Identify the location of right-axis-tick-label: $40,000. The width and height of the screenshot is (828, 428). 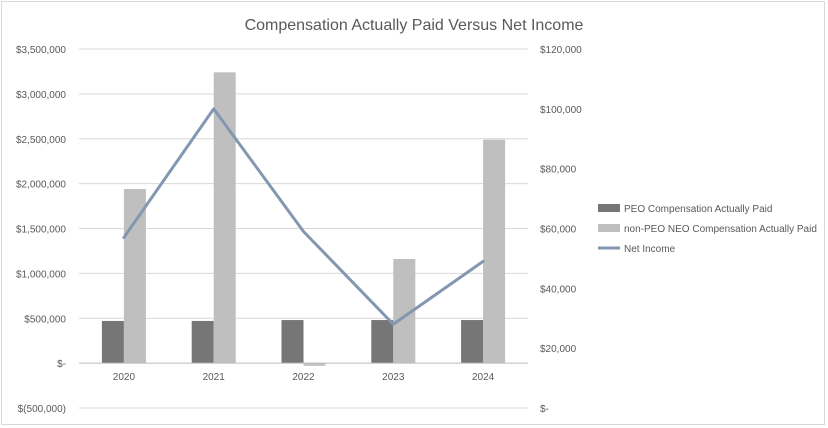
(558, 289).